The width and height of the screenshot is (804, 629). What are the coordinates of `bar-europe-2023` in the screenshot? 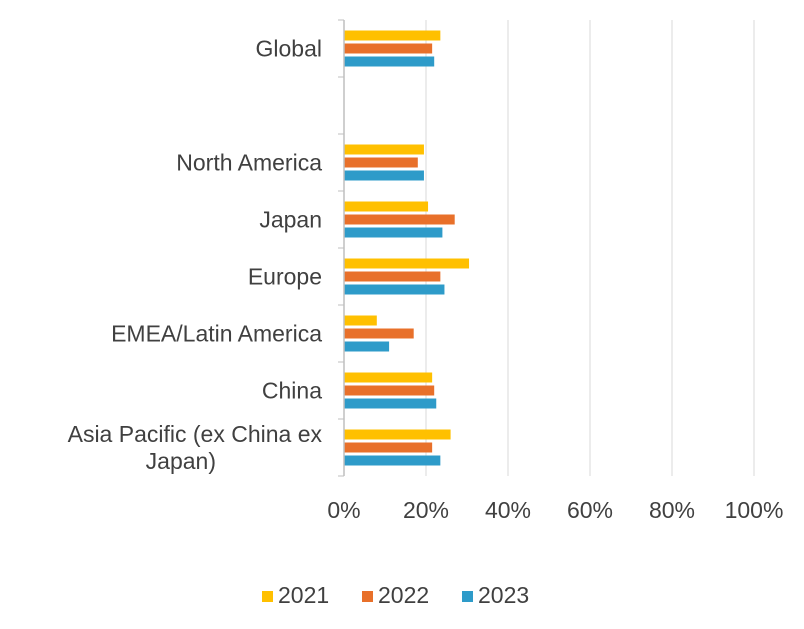 It's located at (394, 289).